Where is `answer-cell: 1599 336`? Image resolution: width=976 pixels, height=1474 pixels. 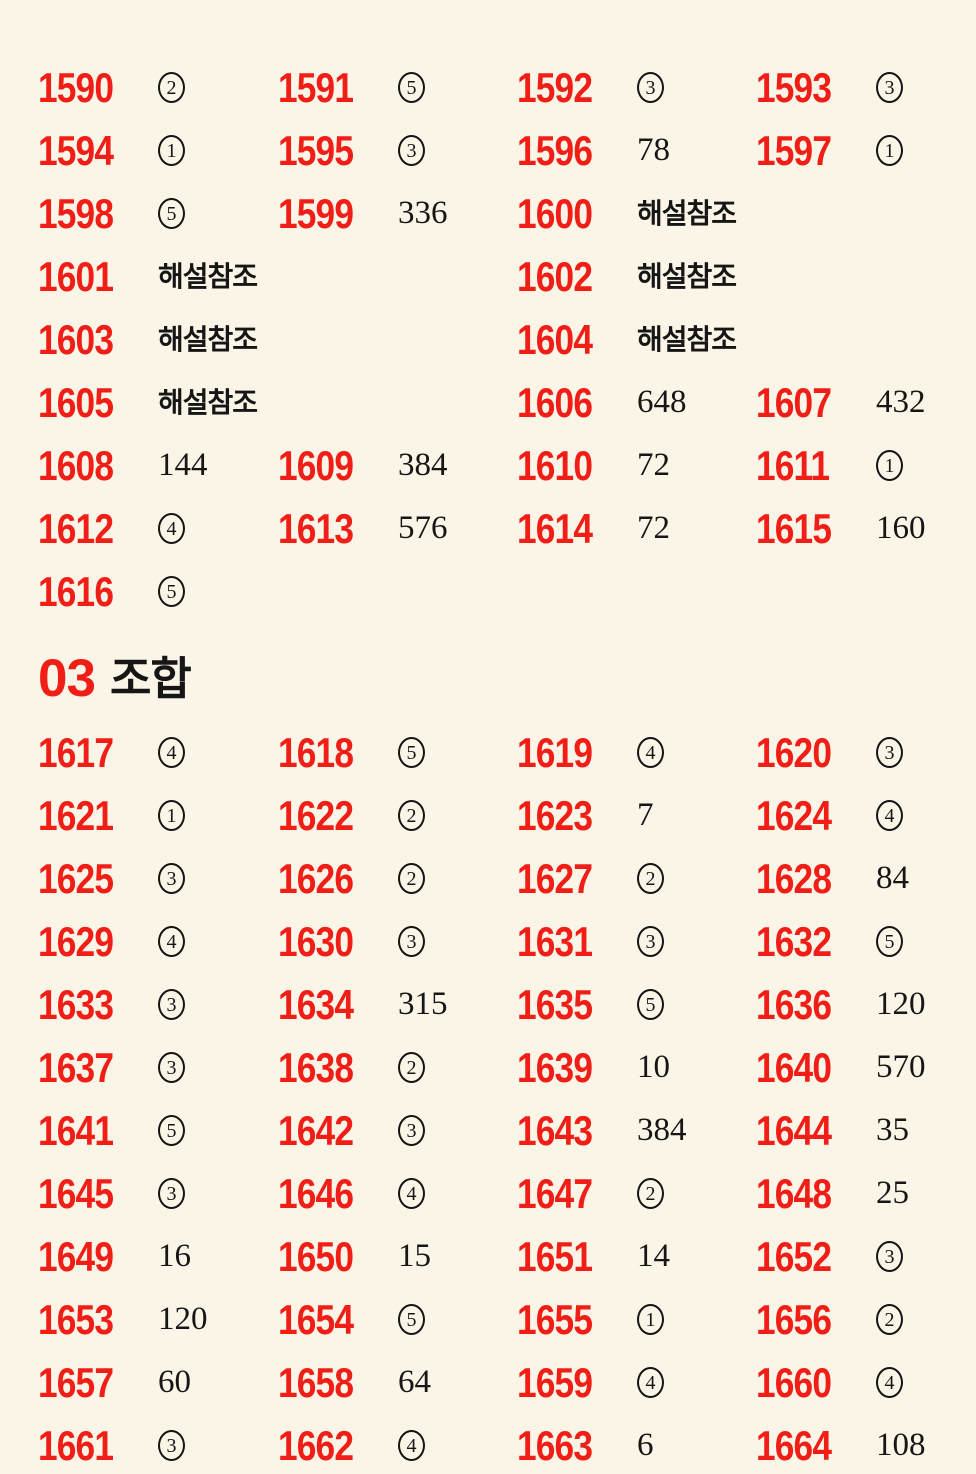 answer-cell: 1599 336 is located at coordinates (397, 213).